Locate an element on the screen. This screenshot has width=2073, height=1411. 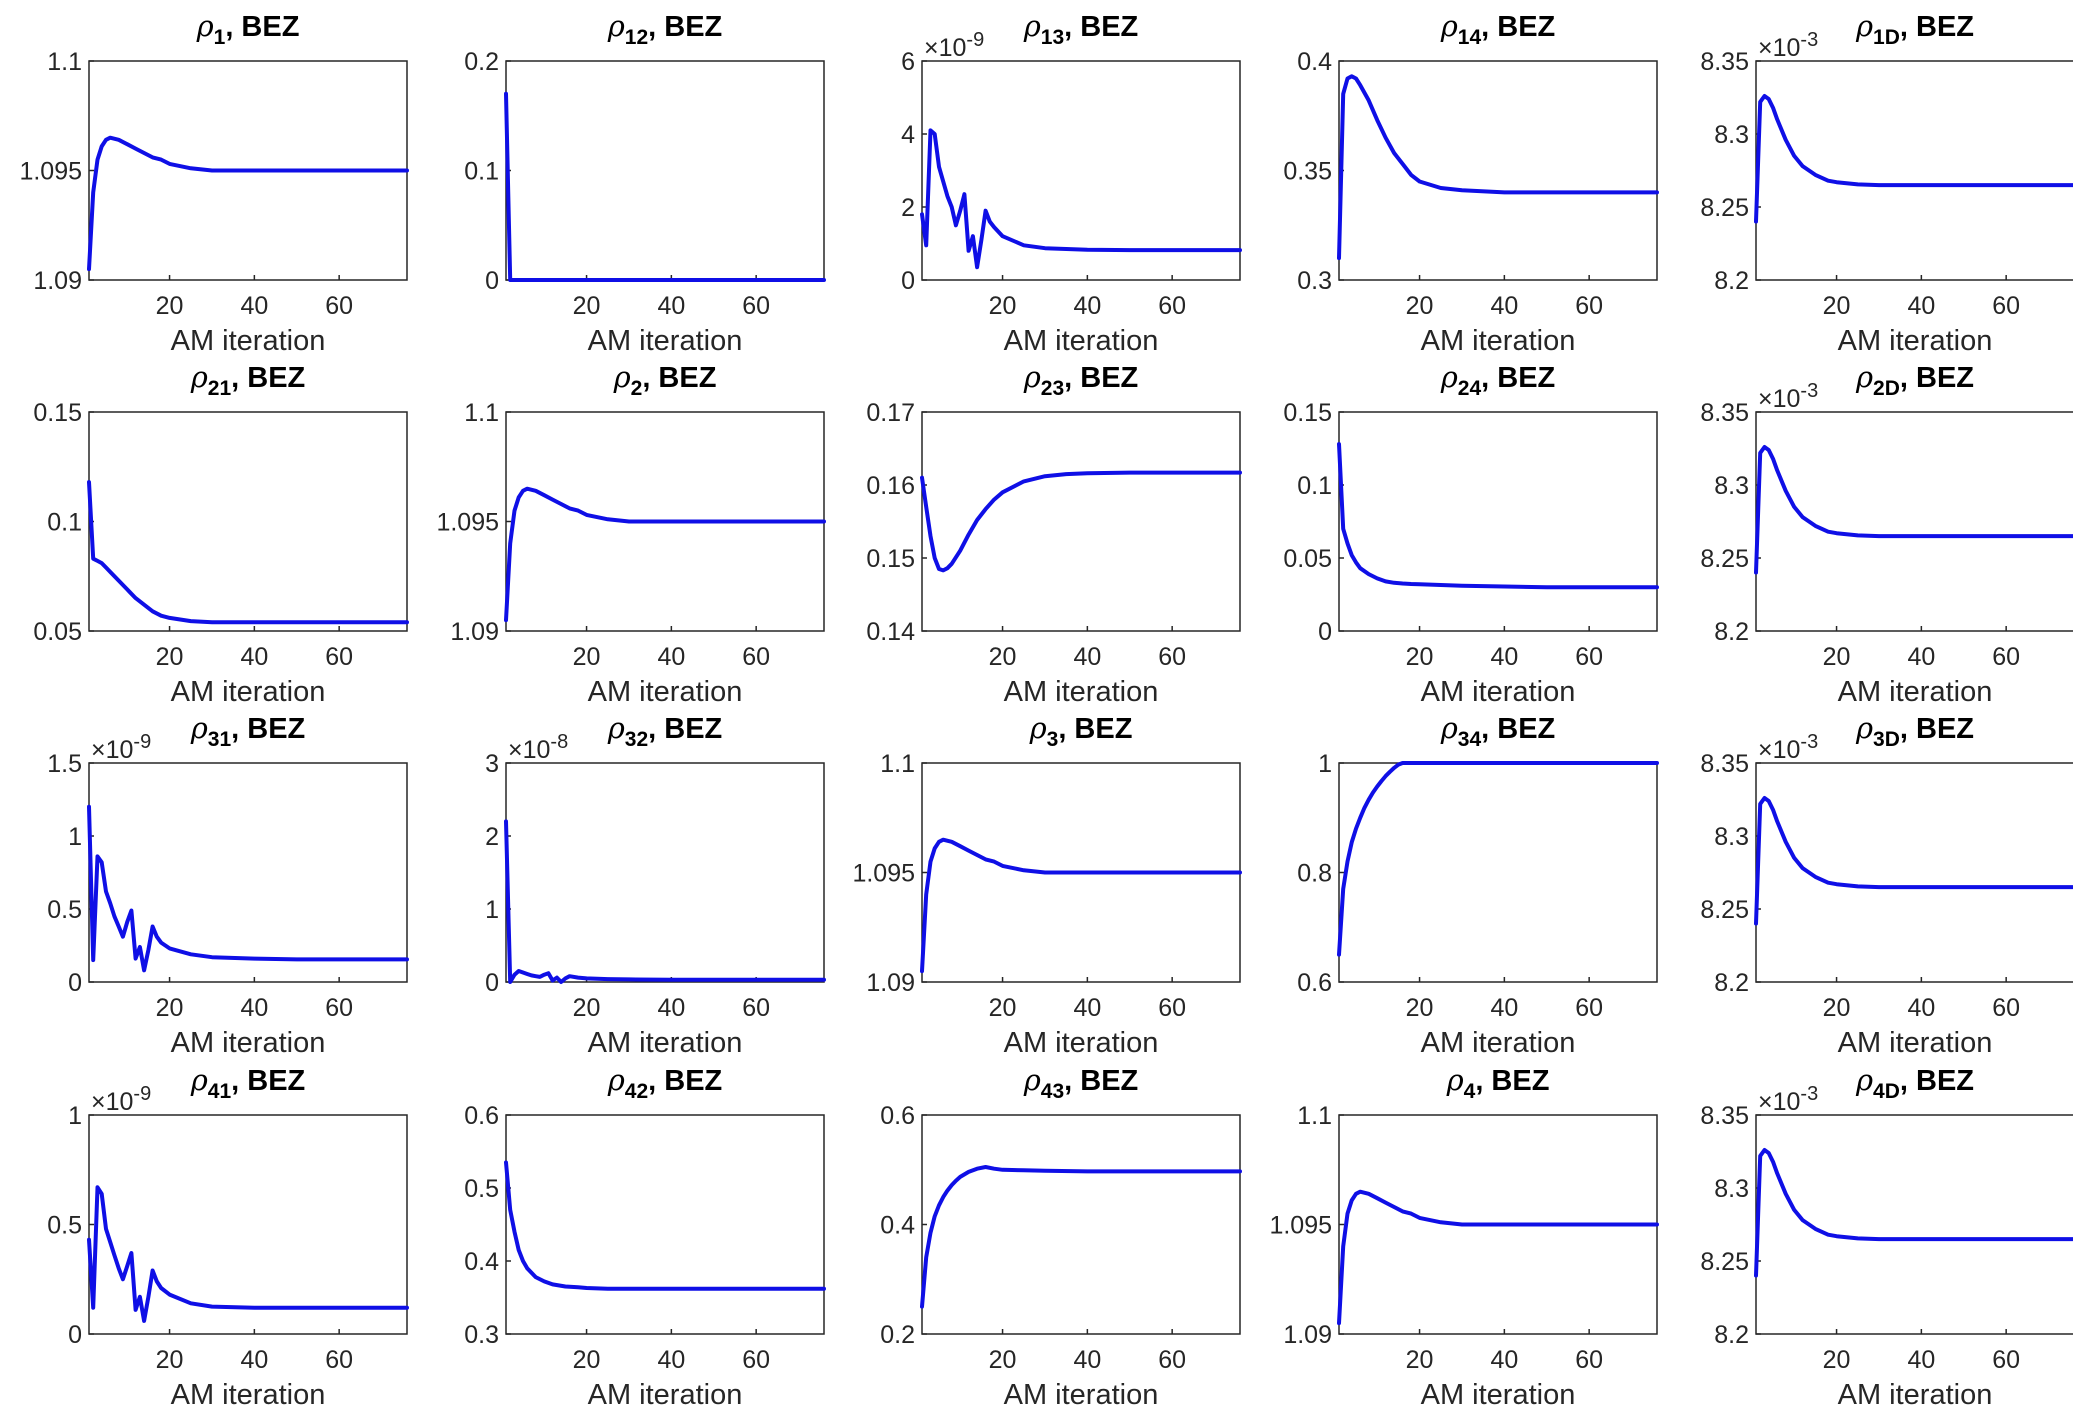
chart-15: 0 0.5 1 20 40 60 AM iteration ×10-9 ρ41, BEZ is located at coordinates (228, 1237).